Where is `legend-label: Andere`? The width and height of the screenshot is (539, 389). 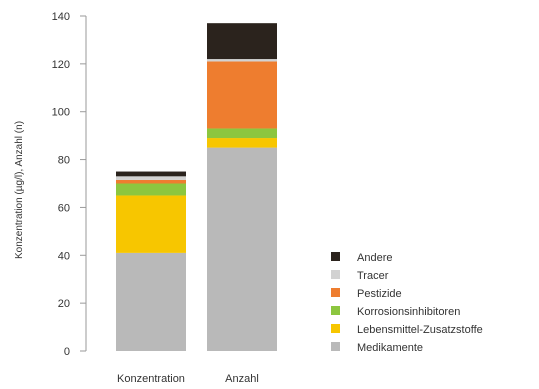 legend-label: Andere is located at coordinates (374, 258).